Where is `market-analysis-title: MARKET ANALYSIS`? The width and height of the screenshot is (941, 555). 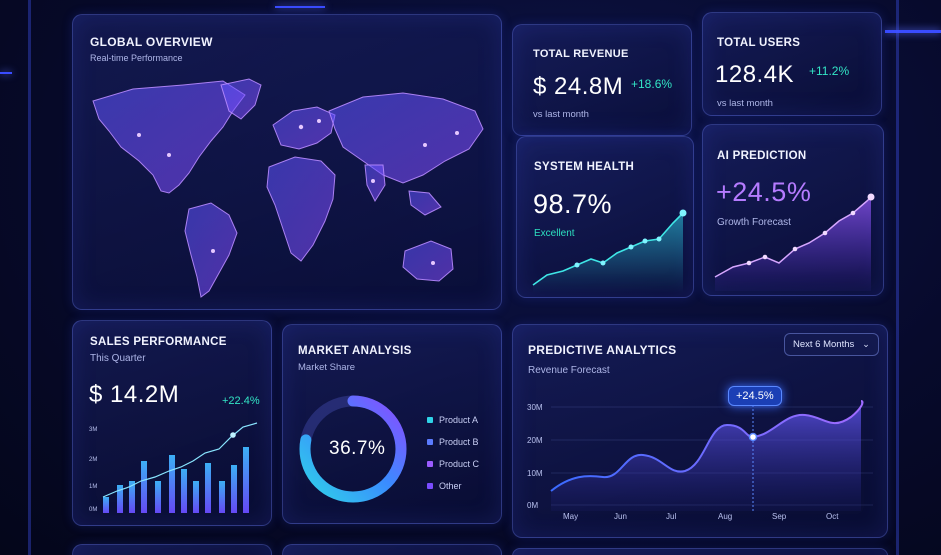 market-analysis-title: MARKET ANALYSIS is located at coordinates (355, 351).